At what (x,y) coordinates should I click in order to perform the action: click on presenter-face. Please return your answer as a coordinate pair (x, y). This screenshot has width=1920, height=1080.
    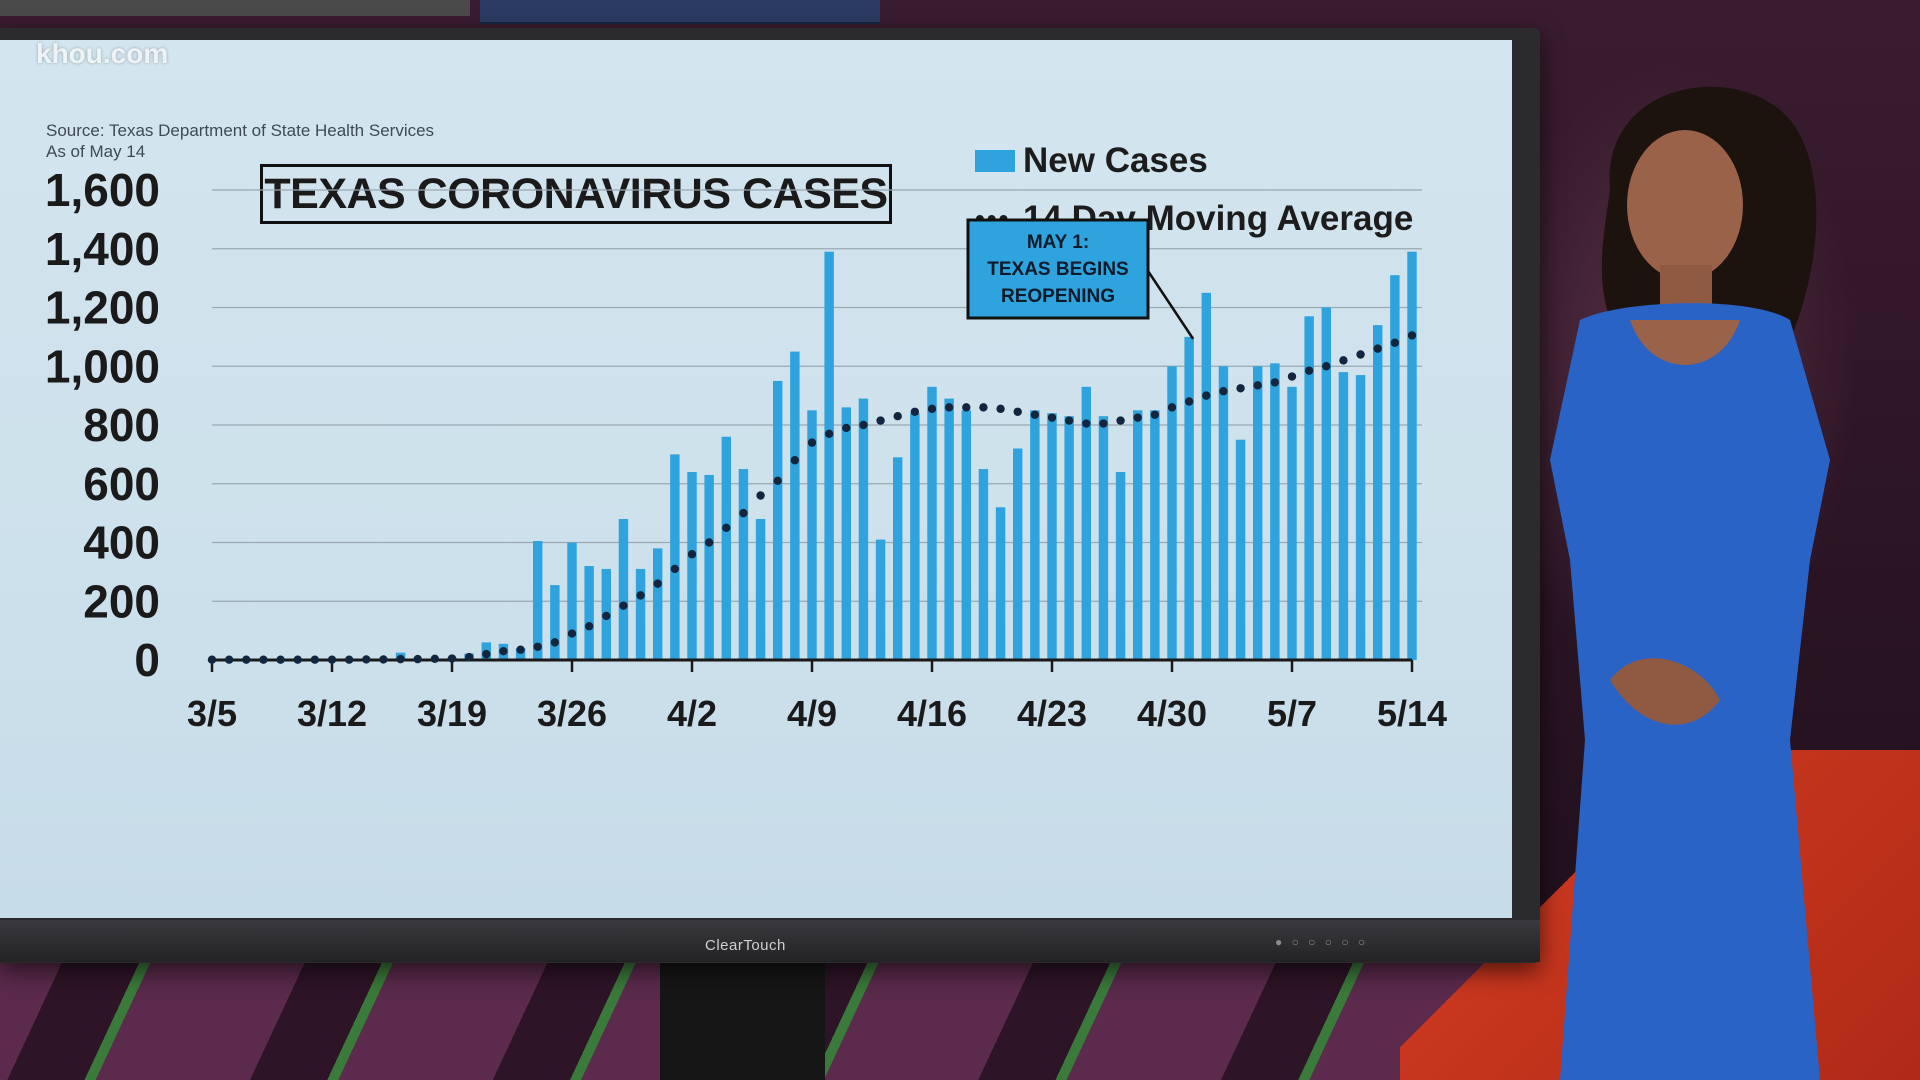
    Looking at the image, I should click on (1685, 205).